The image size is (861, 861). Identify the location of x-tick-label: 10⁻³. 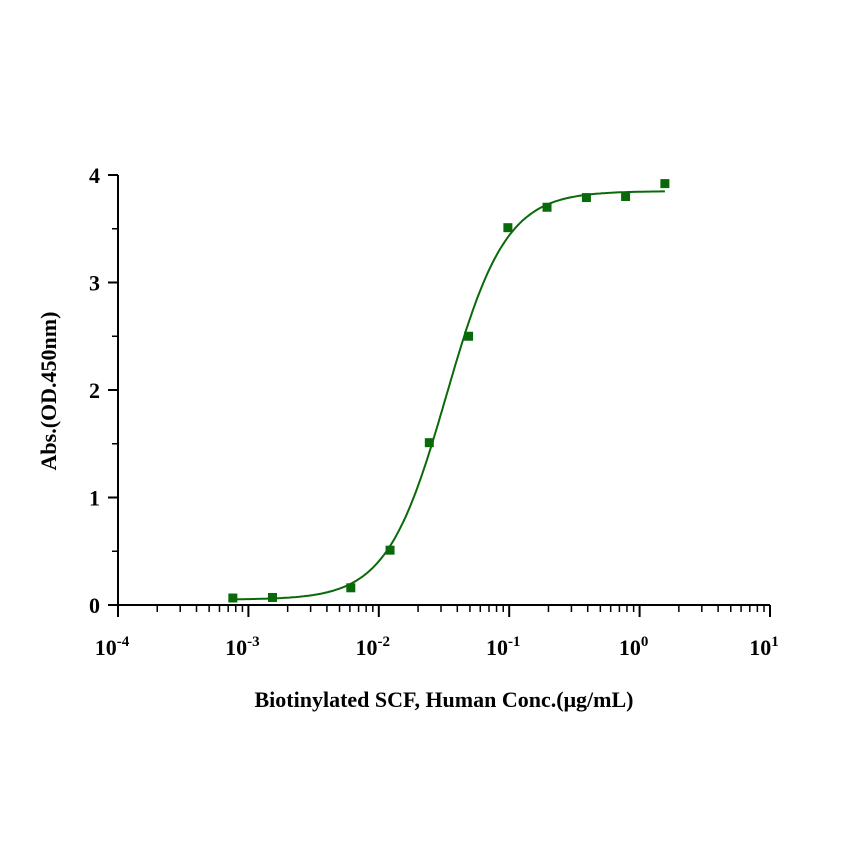
(242, 647).